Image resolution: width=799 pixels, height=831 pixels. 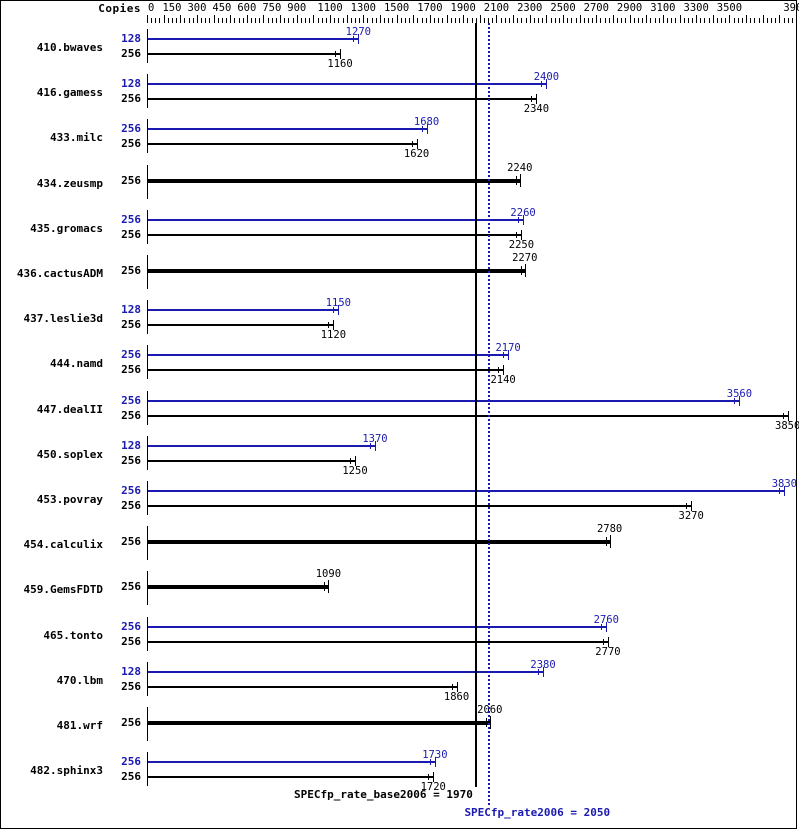 What do you see at coordinates (63, 545) in the screenshot?
I see `benchmark-label: 454.calculix` at bounding box center [63, 545].